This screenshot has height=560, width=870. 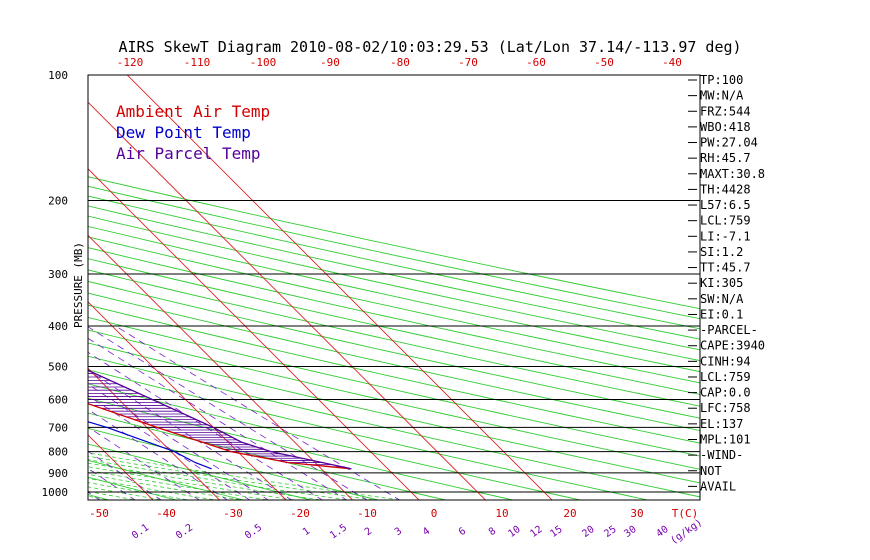 I want to click on bottom-temp-tick: -10, so click(x=367, y=513).